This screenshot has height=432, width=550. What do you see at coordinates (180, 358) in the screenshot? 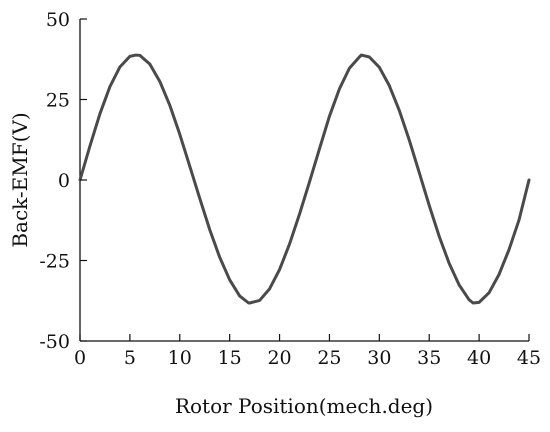
I see `x-tick-label: 10` at bounding box center [180, 358].